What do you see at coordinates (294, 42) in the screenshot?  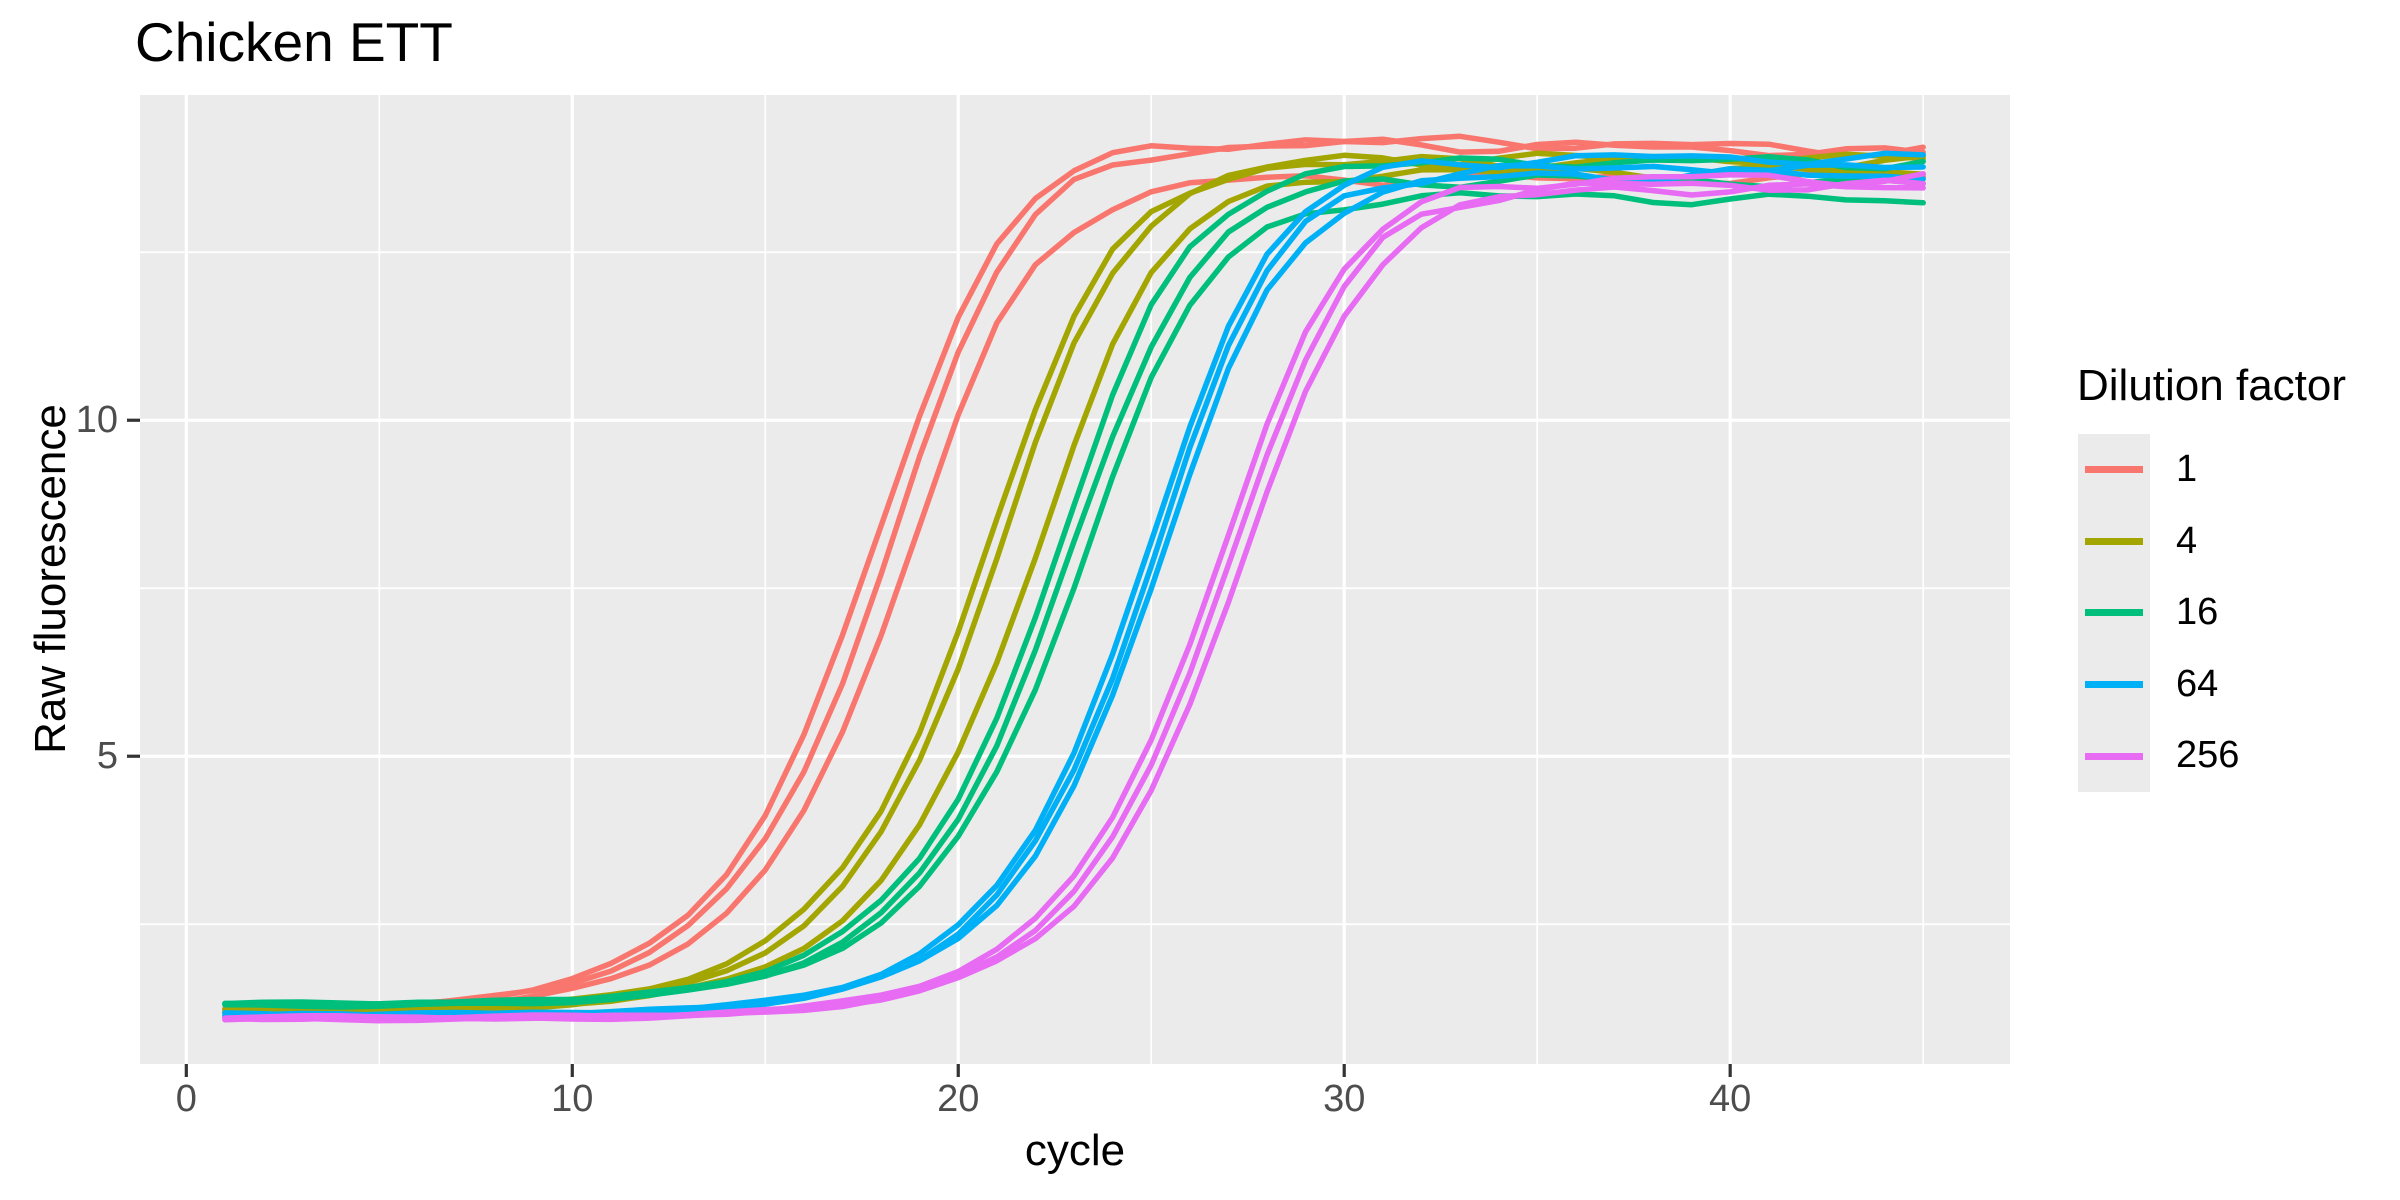 I see `plot-title: Chicken ETT` at bounding box center [294, 42].